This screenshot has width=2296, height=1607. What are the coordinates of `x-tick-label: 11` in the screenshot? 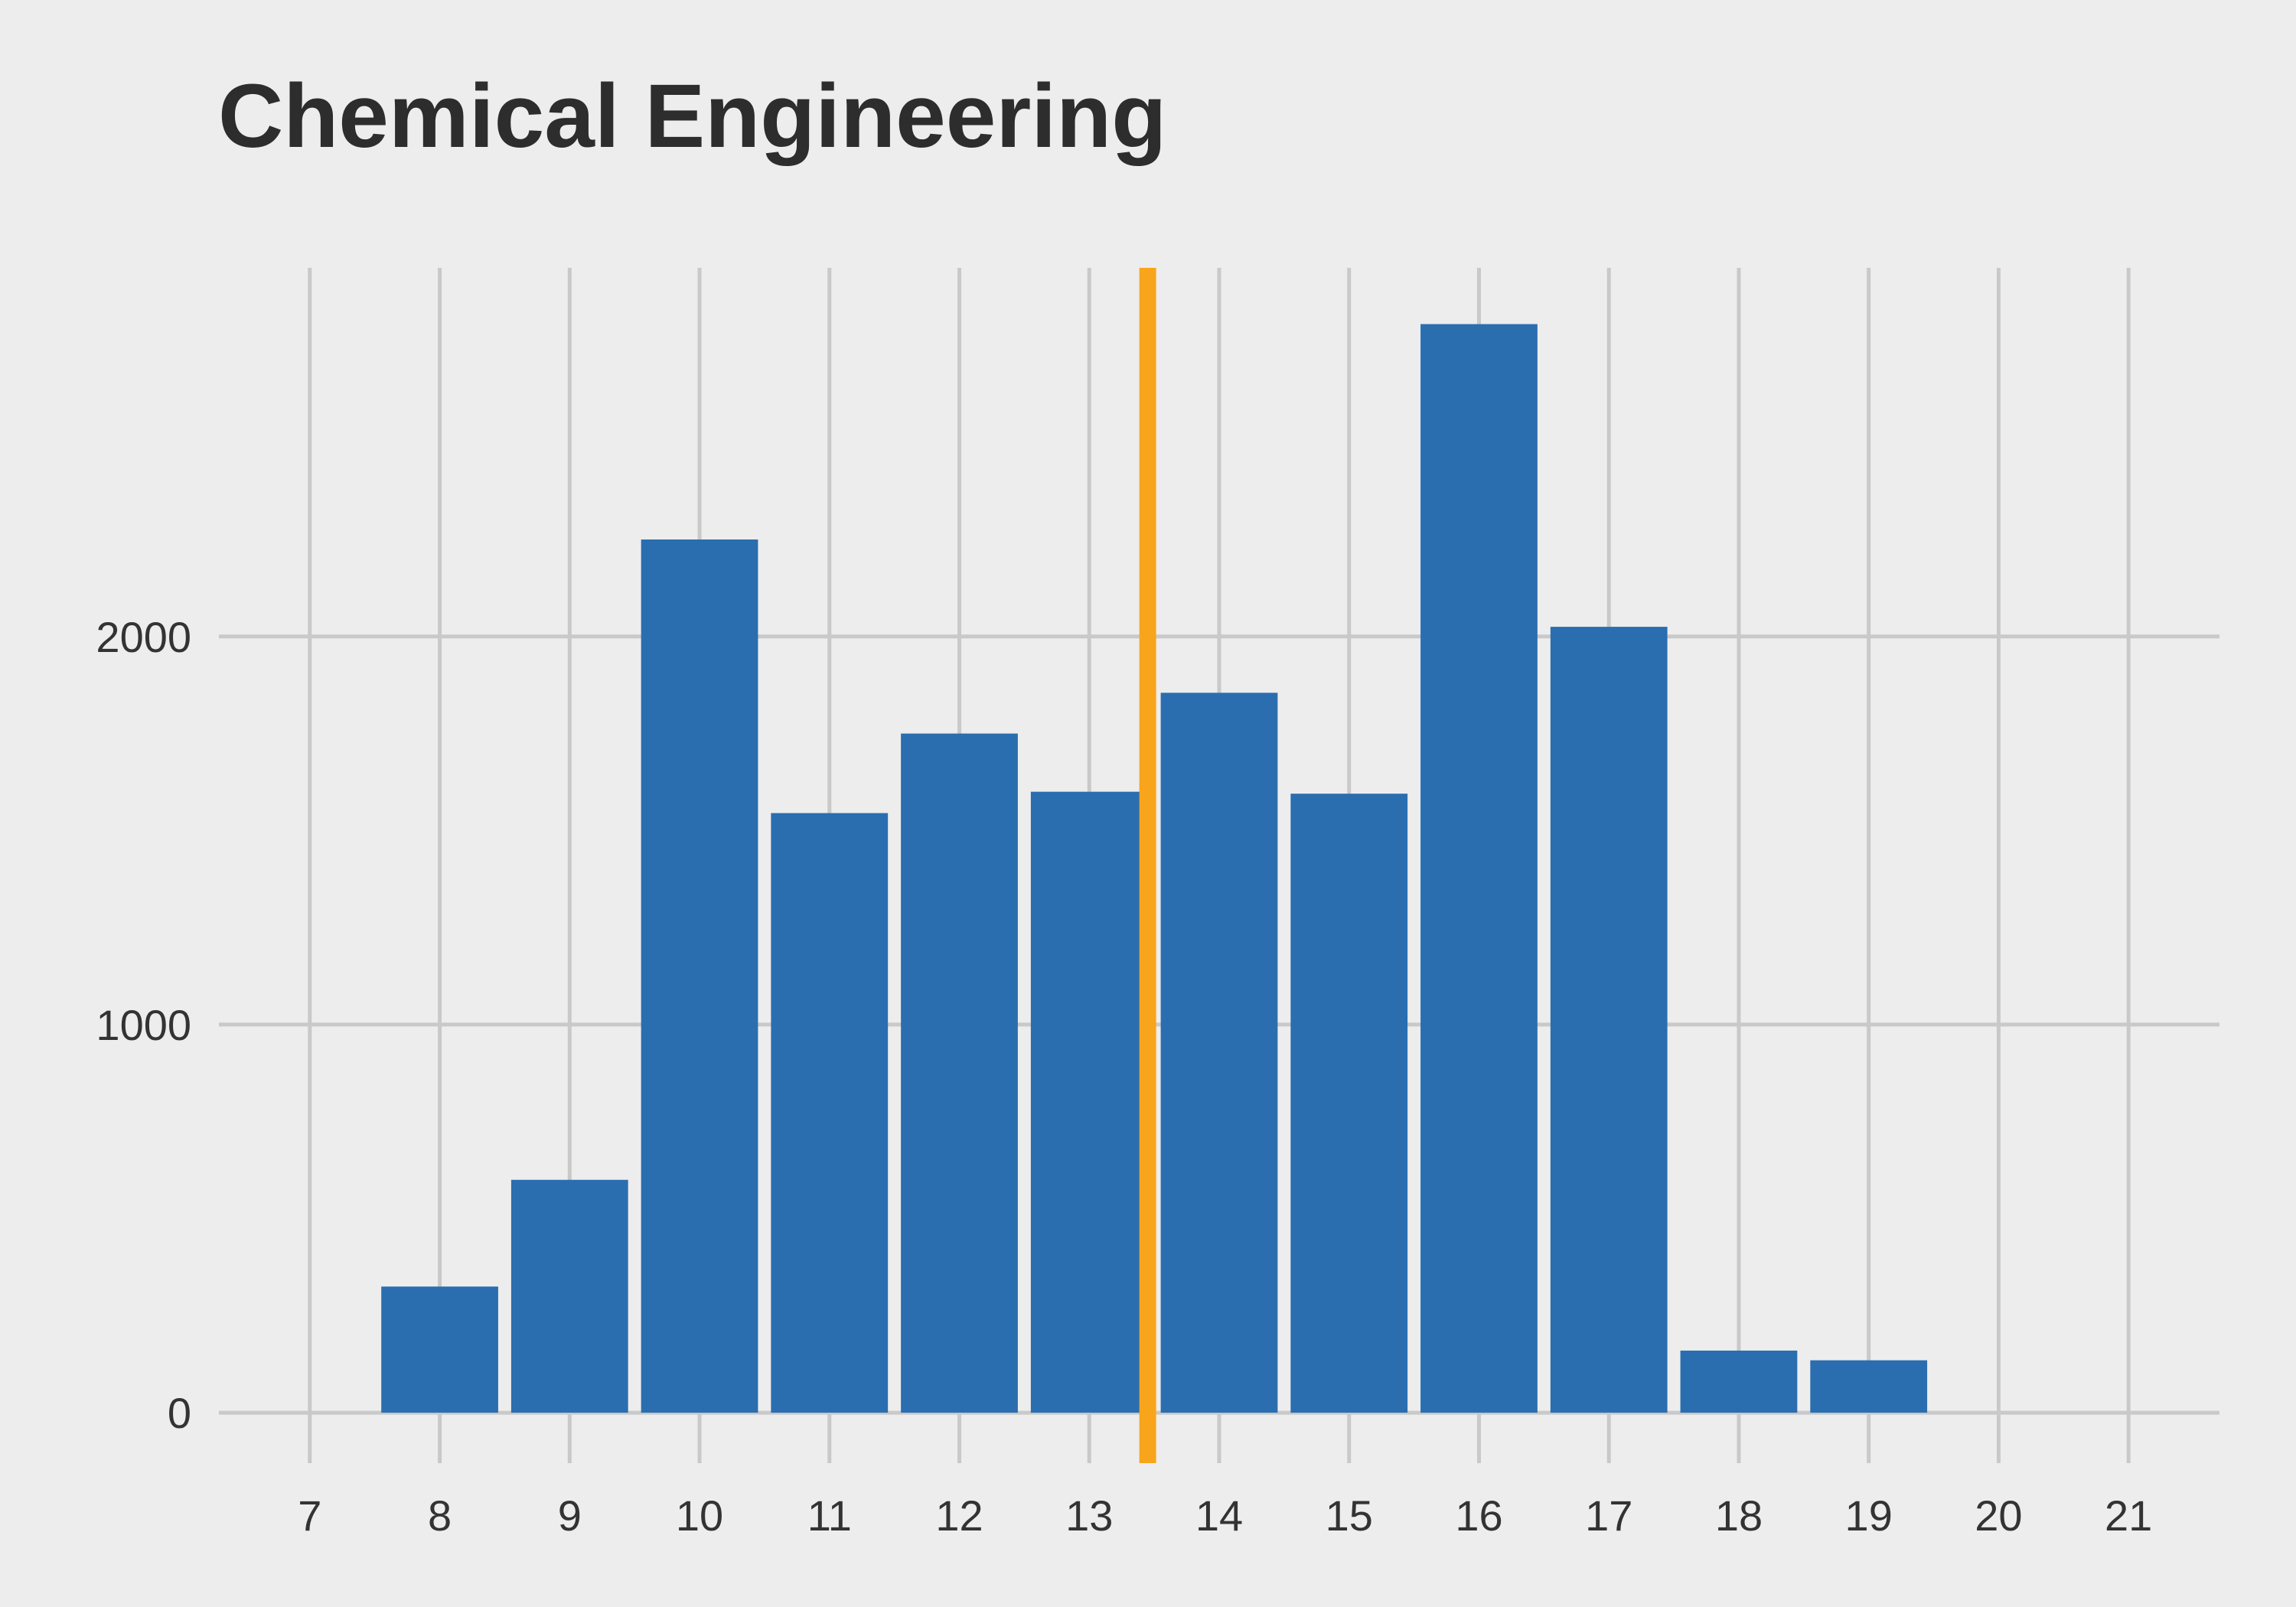 It's located at (829, 1515).